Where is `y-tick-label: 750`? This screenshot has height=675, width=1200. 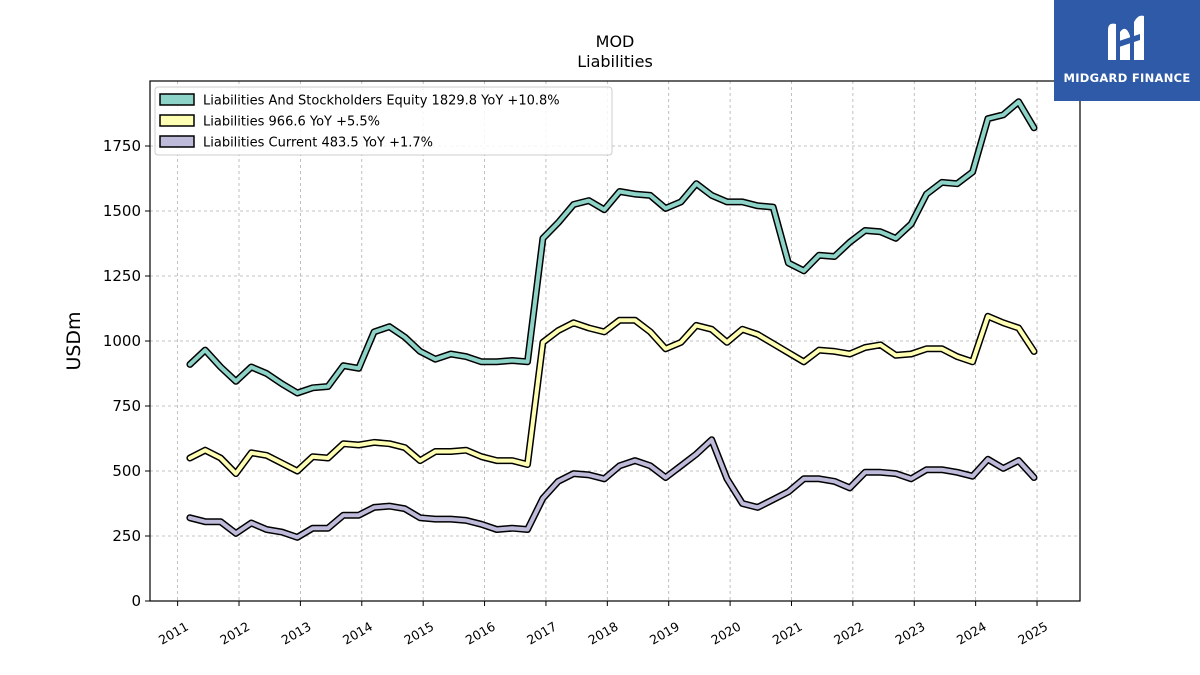 y-tick-label: 750 is located at coordinates (126, 406).